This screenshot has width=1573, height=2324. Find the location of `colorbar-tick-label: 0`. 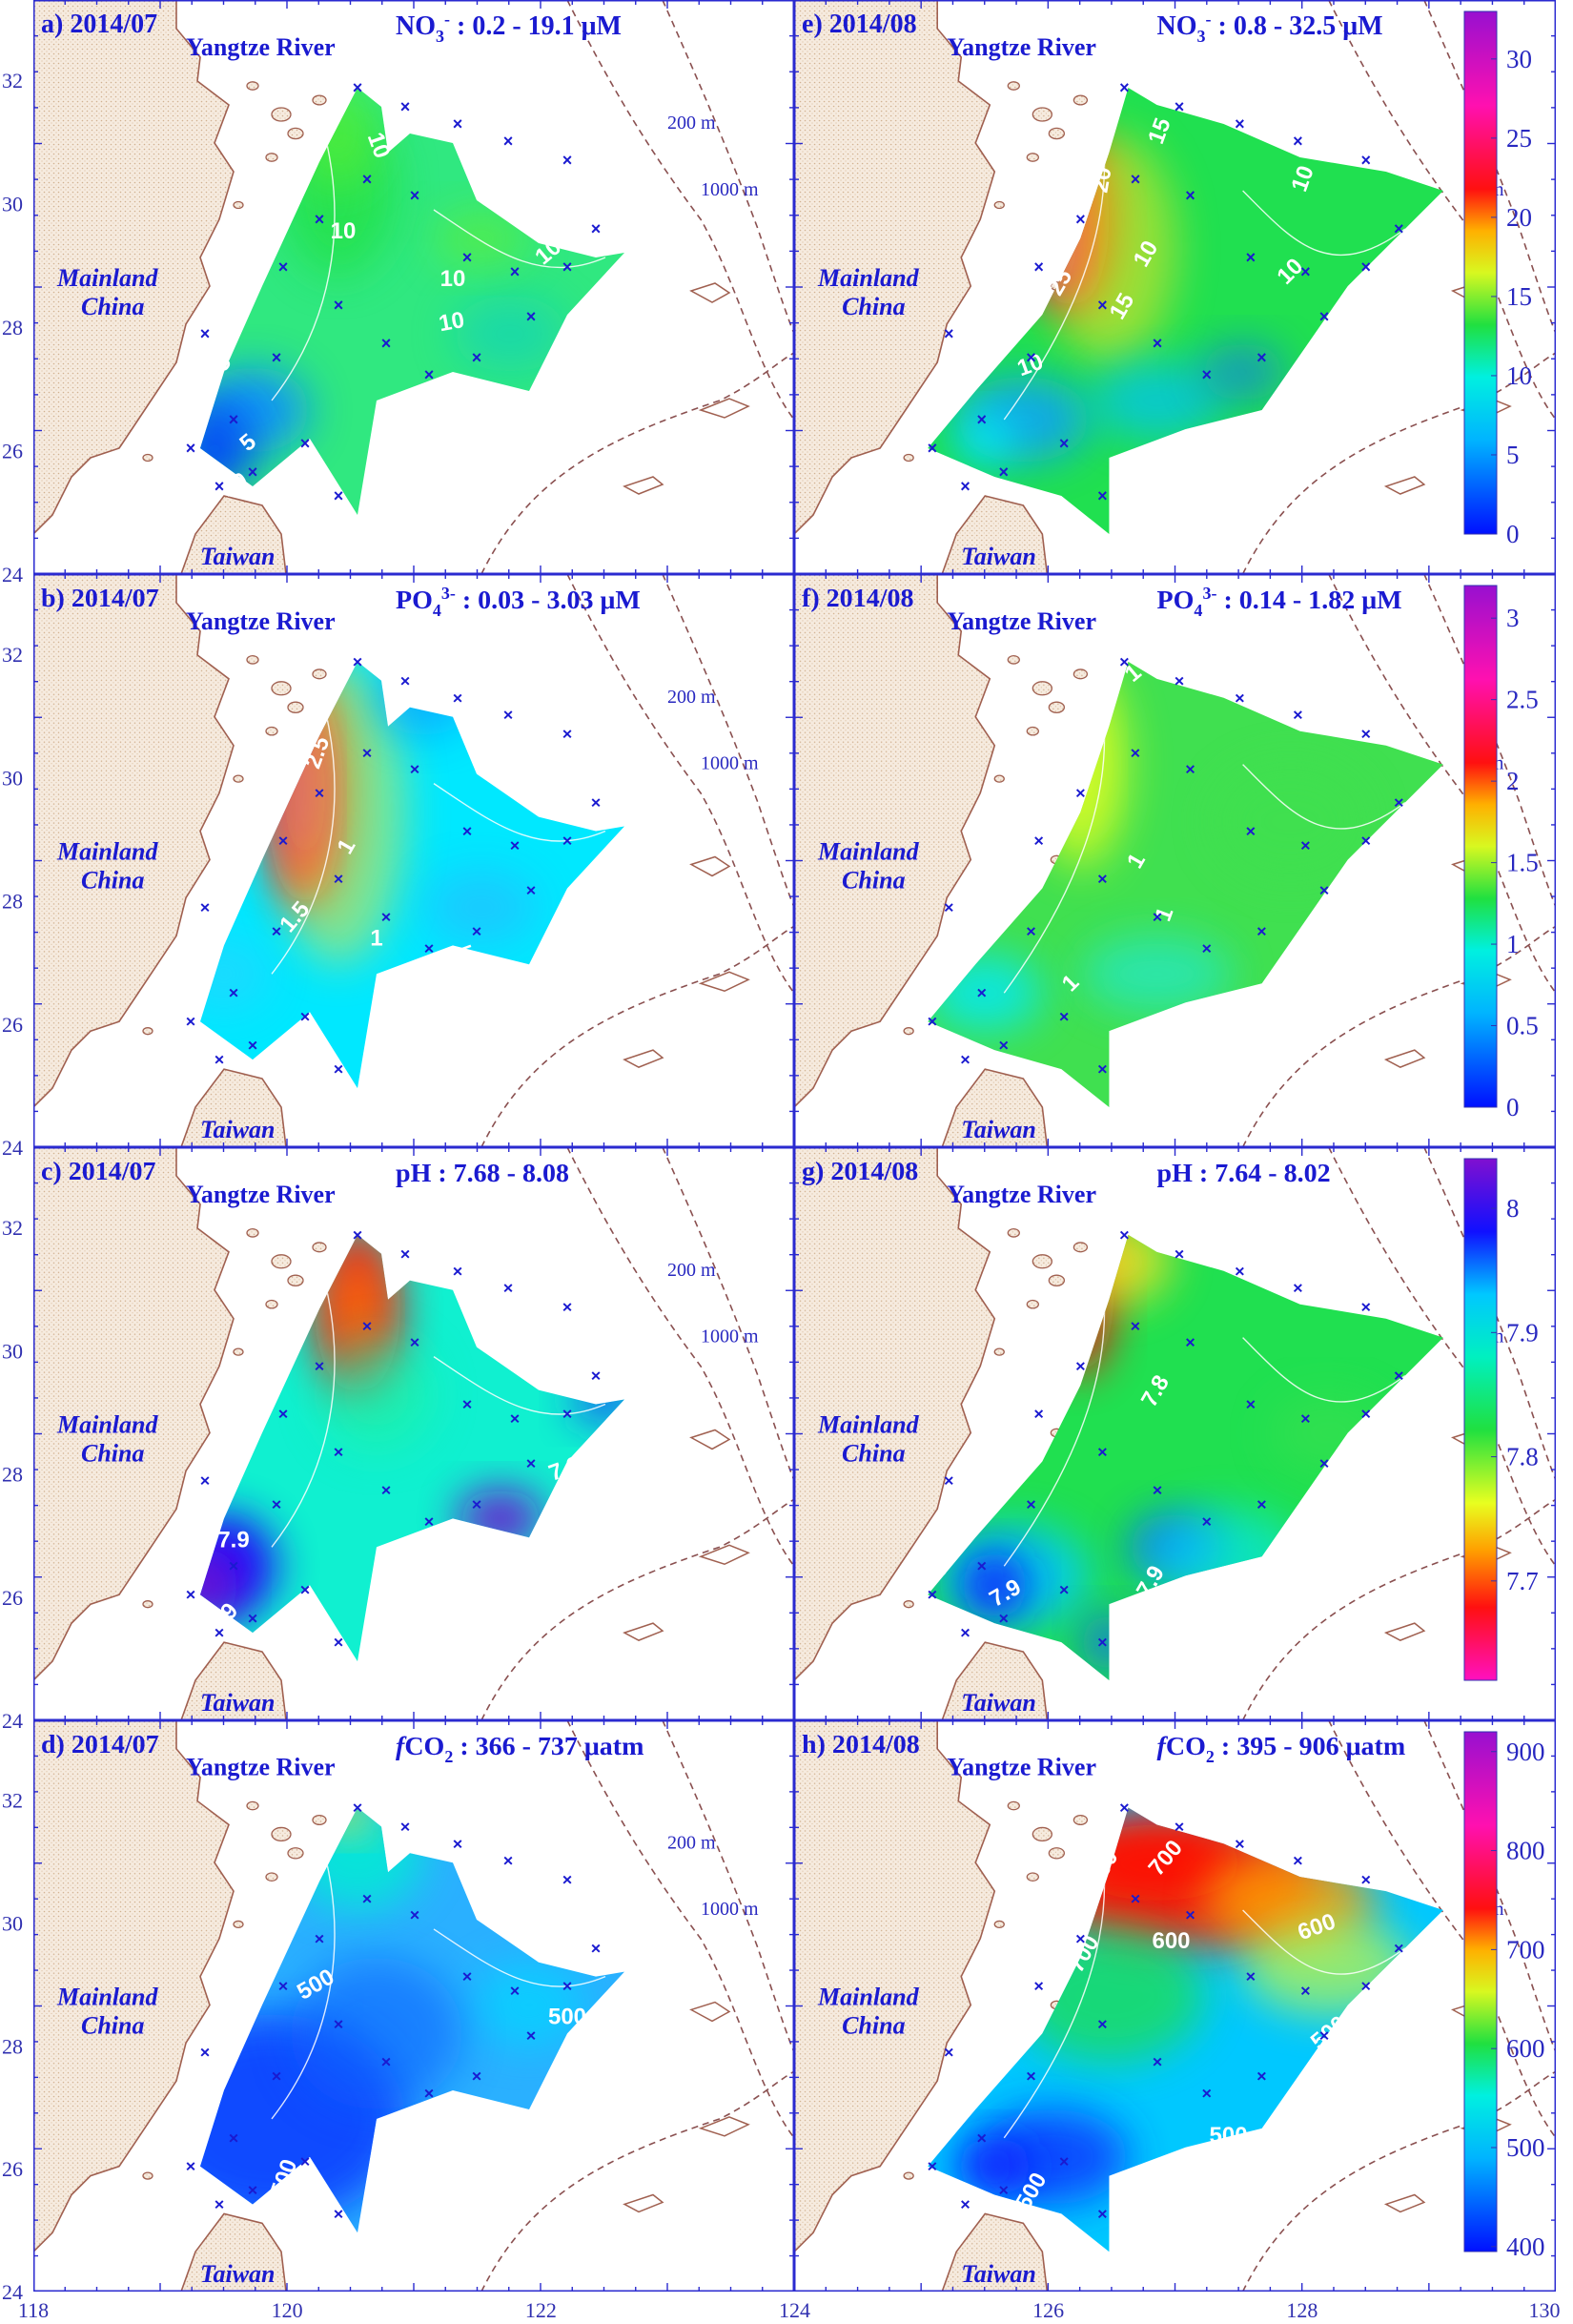

colorbar-tick-label: 0 is located at coordinates (1513, 534).